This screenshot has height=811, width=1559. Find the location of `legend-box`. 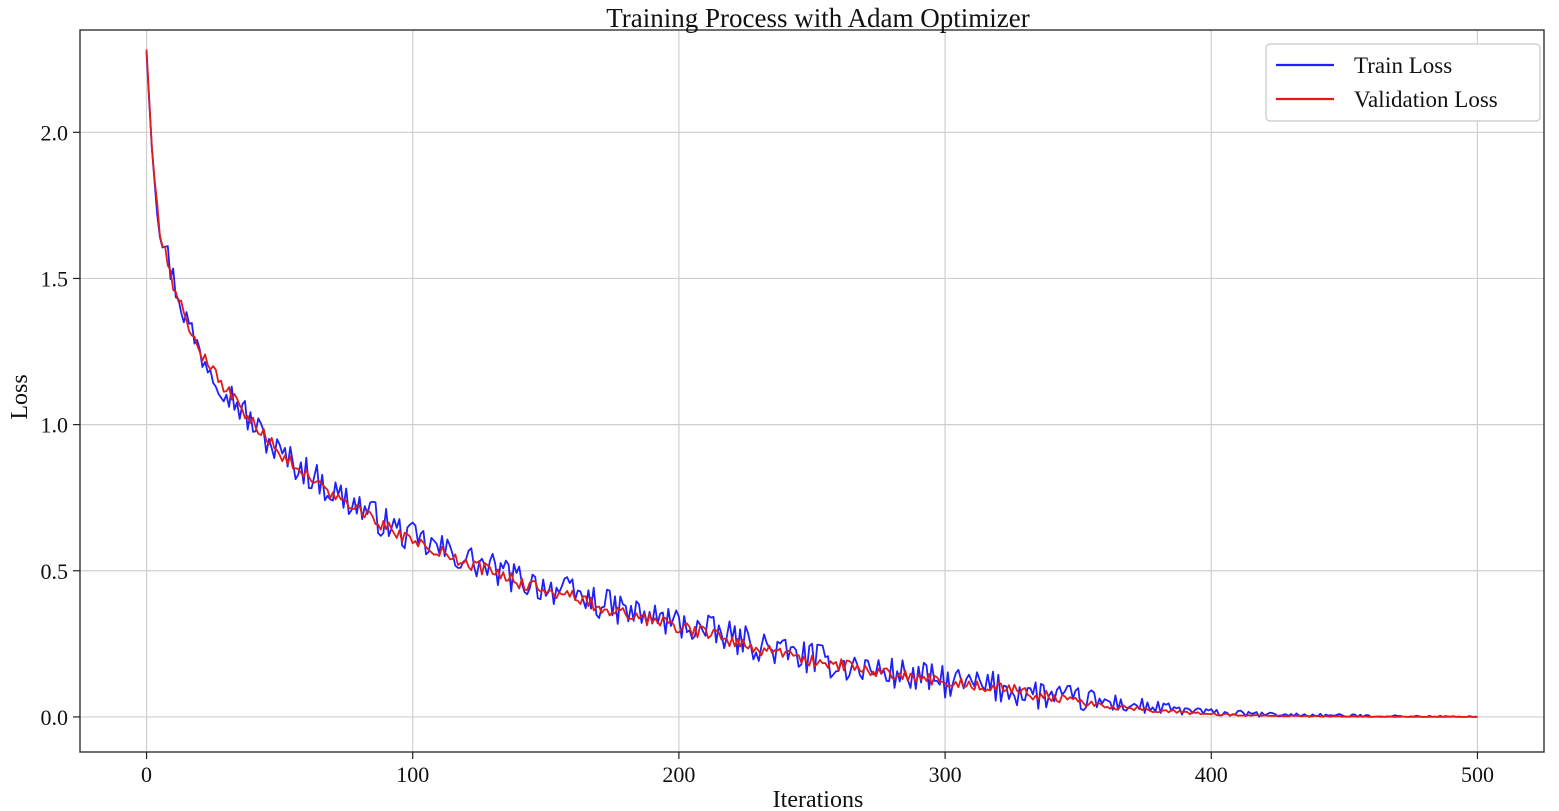

legend-box is located at coordinates (1403, 82).